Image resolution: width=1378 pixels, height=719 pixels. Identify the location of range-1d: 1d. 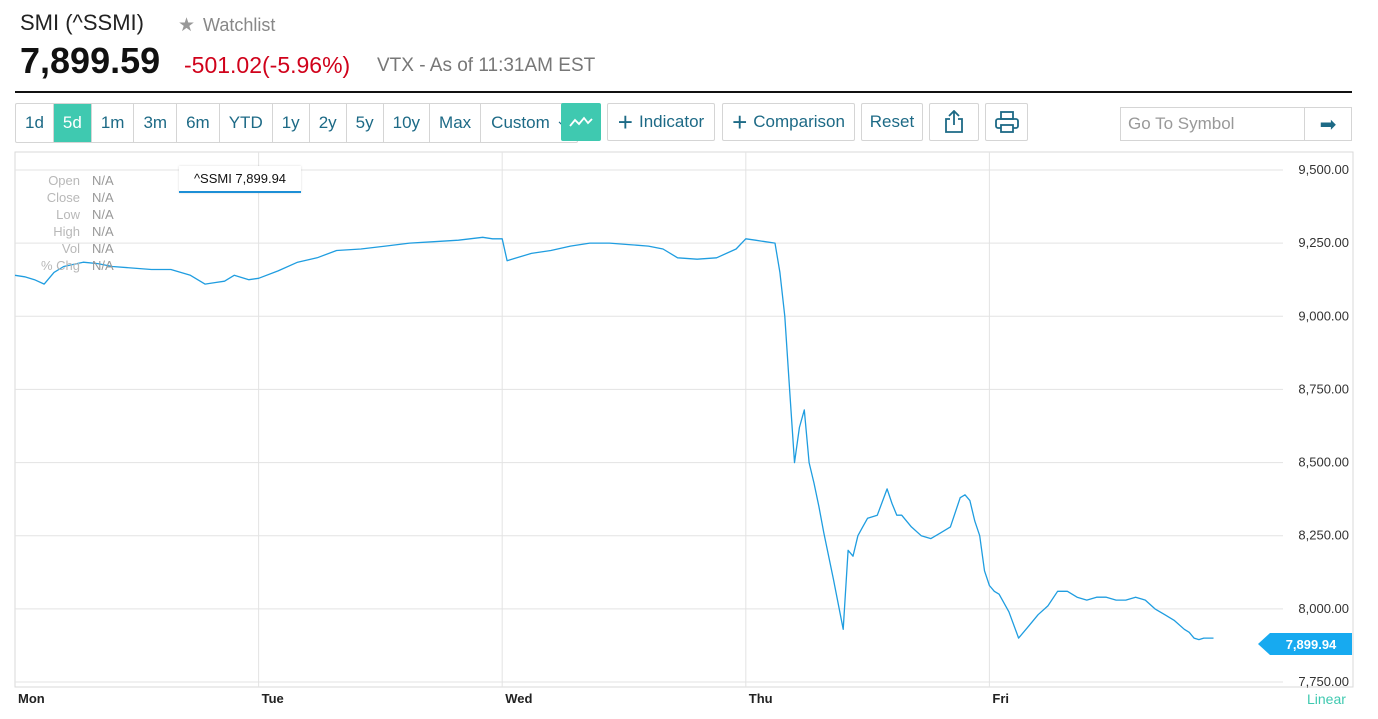
(35, 123).